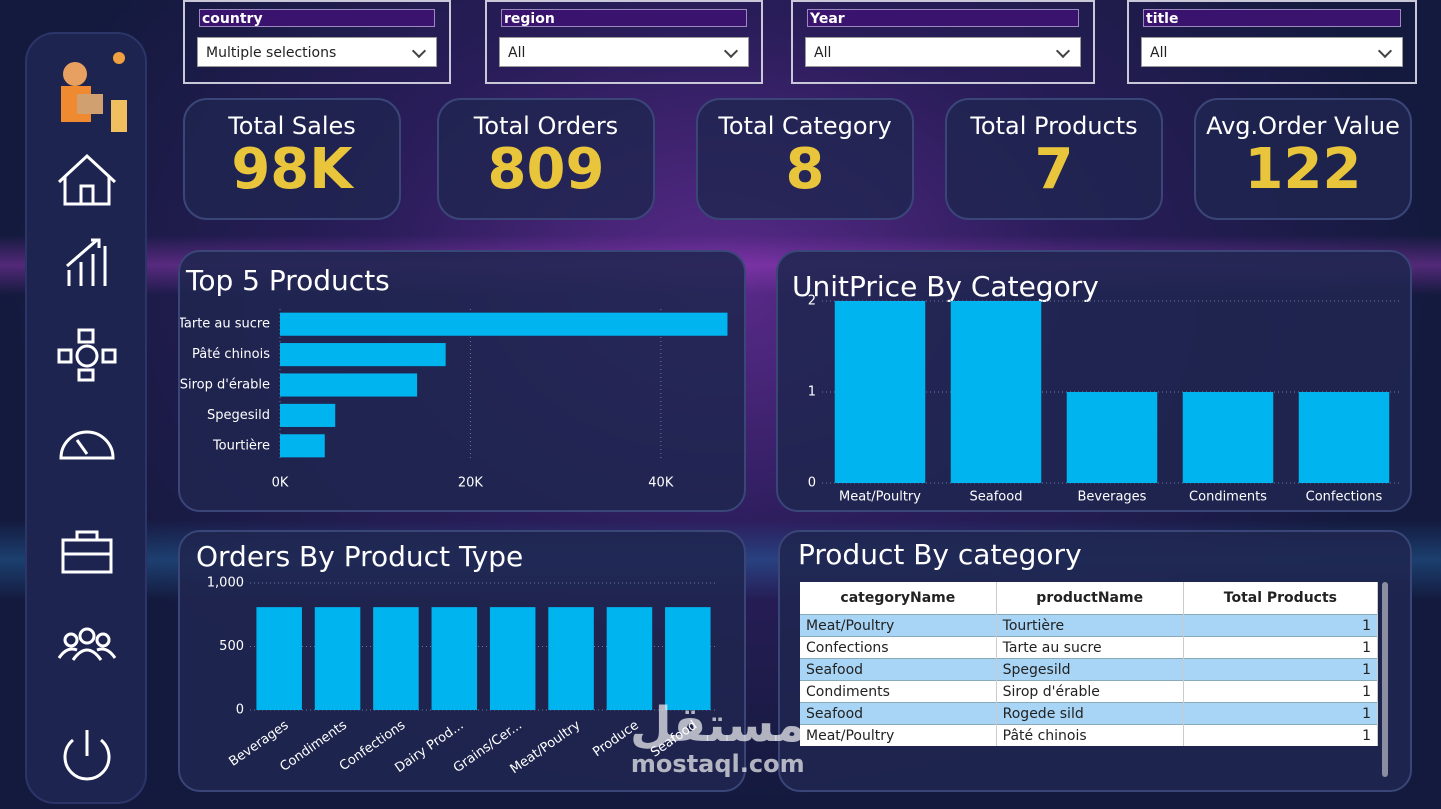  What do you see at coordinates (1344, 497) in the screenshot?
I see `x-tick-label: Confections` at bounding box center [1344, 497].